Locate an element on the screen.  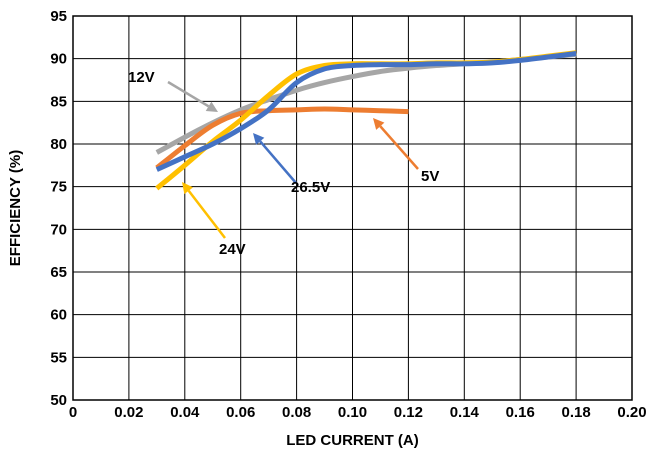
y-tick-label: 90 is located at coordinates (58, 59).